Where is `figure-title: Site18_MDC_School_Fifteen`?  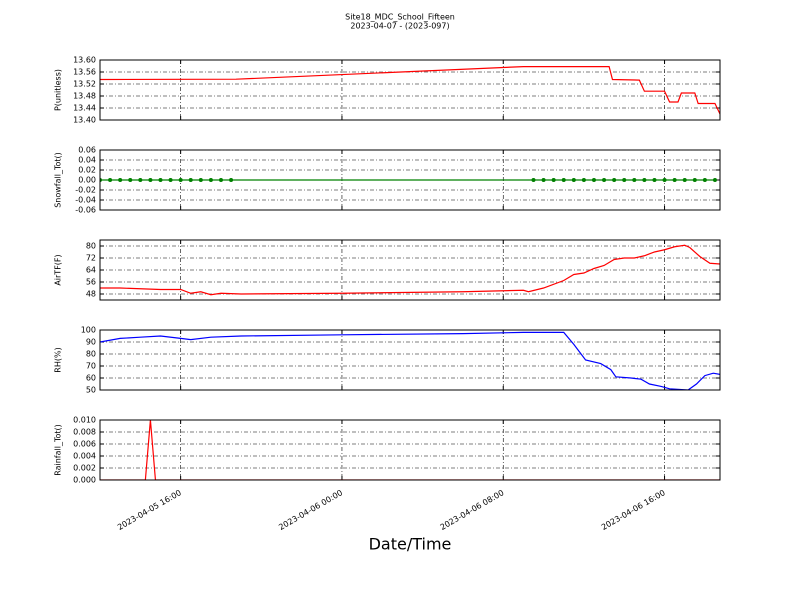
figure-title: Site18_MDC_School_Fifteen is located at coordinates (400, 17).